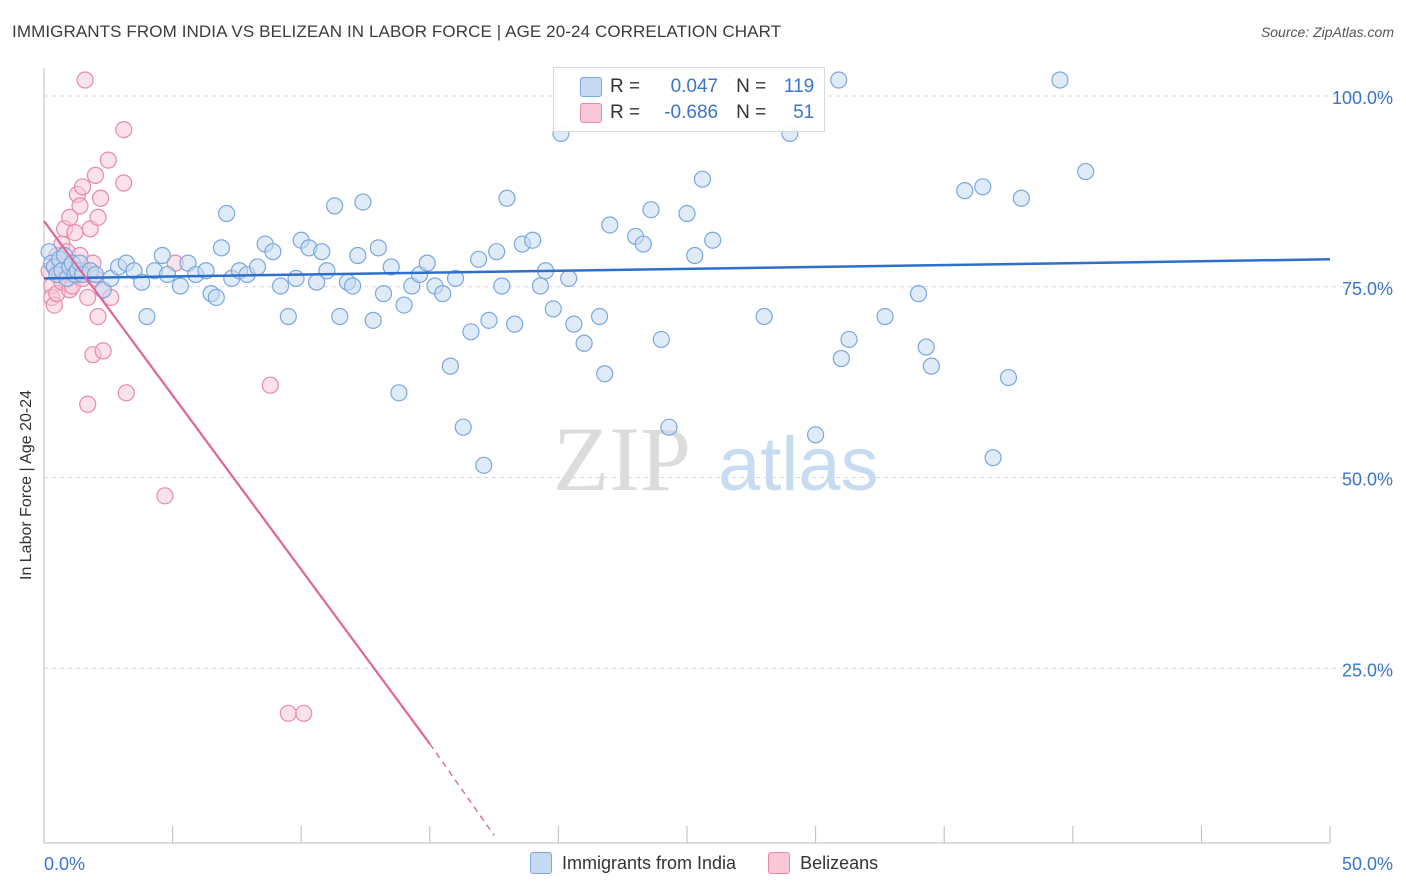 The width and height of the screenshot is (1406, 892). I want to click on x-tick-label: 0.0%, so click(64, 864).